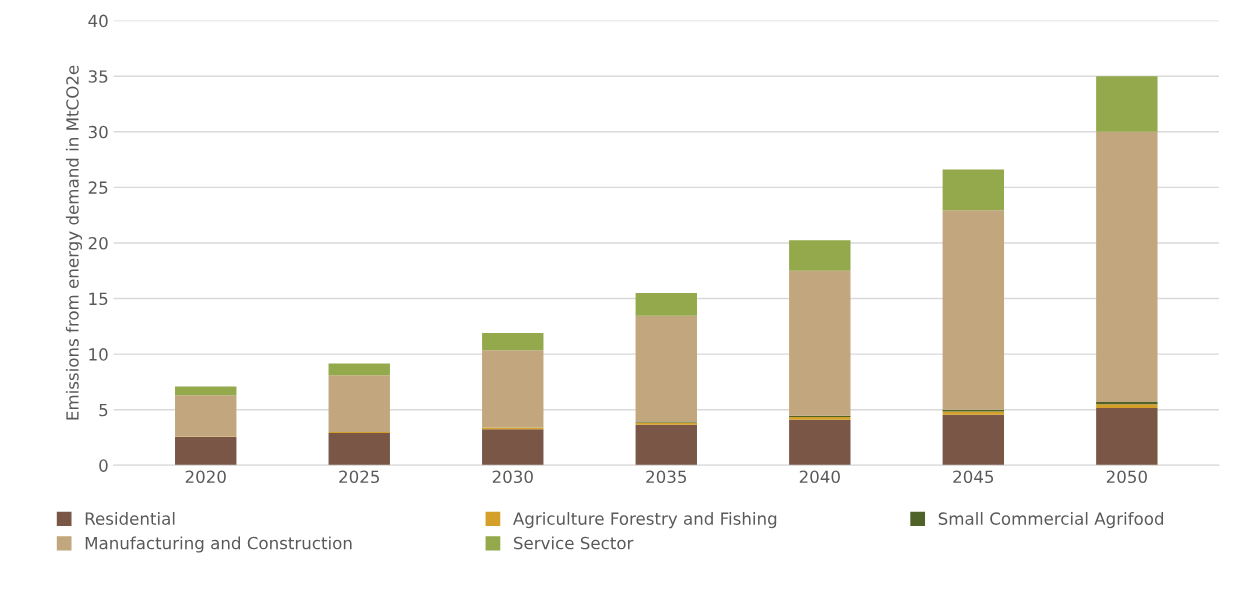  Describe the element at coordinates (98, 299) in the screenshot. I see `y-tick-label: 15` at that location.